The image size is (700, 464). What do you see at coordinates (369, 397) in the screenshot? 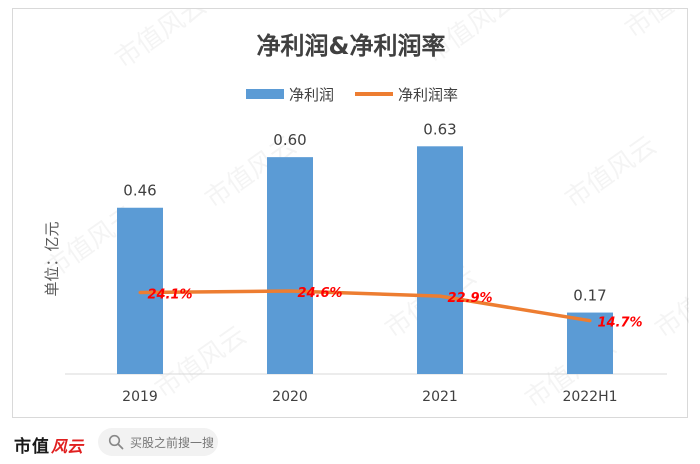
I see `x-tick-labels: 2019 2020 2021 2022H1` at bounding box center [369, 397].